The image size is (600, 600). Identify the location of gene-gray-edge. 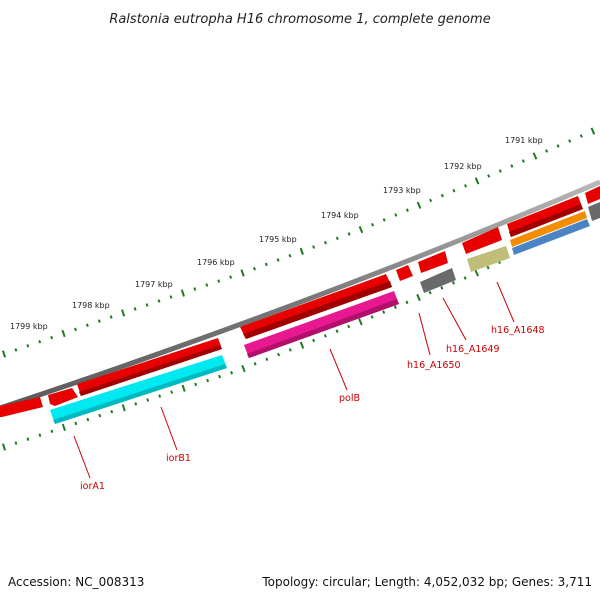
(594, 211).